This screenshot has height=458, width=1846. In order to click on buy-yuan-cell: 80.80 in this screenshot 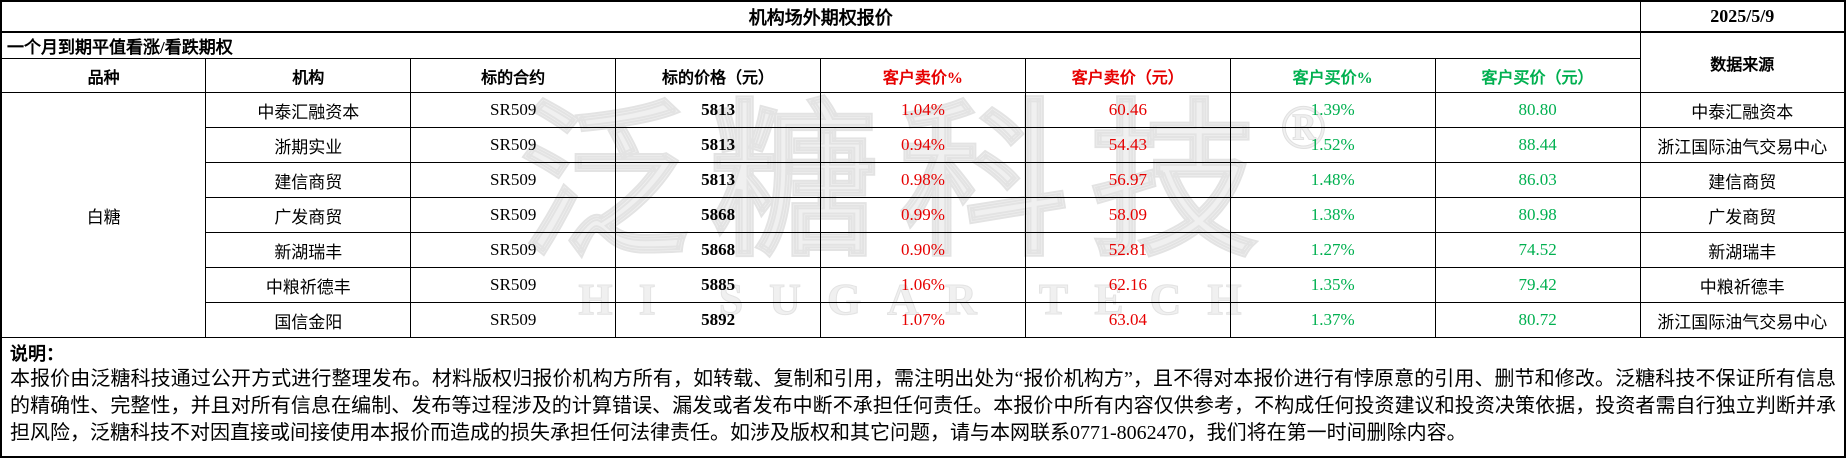, I will do `click(1537, 110)`.